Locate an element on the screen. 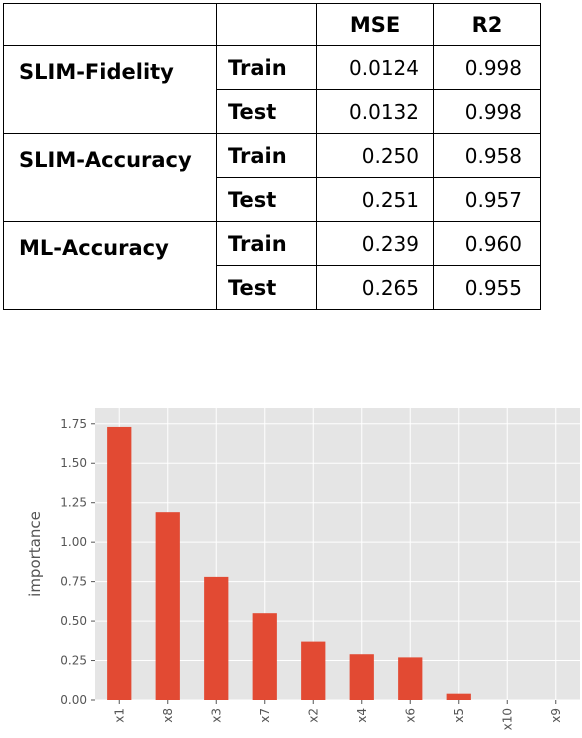 This screenshot has width=582, height=738. y-axis-label: importance is located at coordinates (35, 554).